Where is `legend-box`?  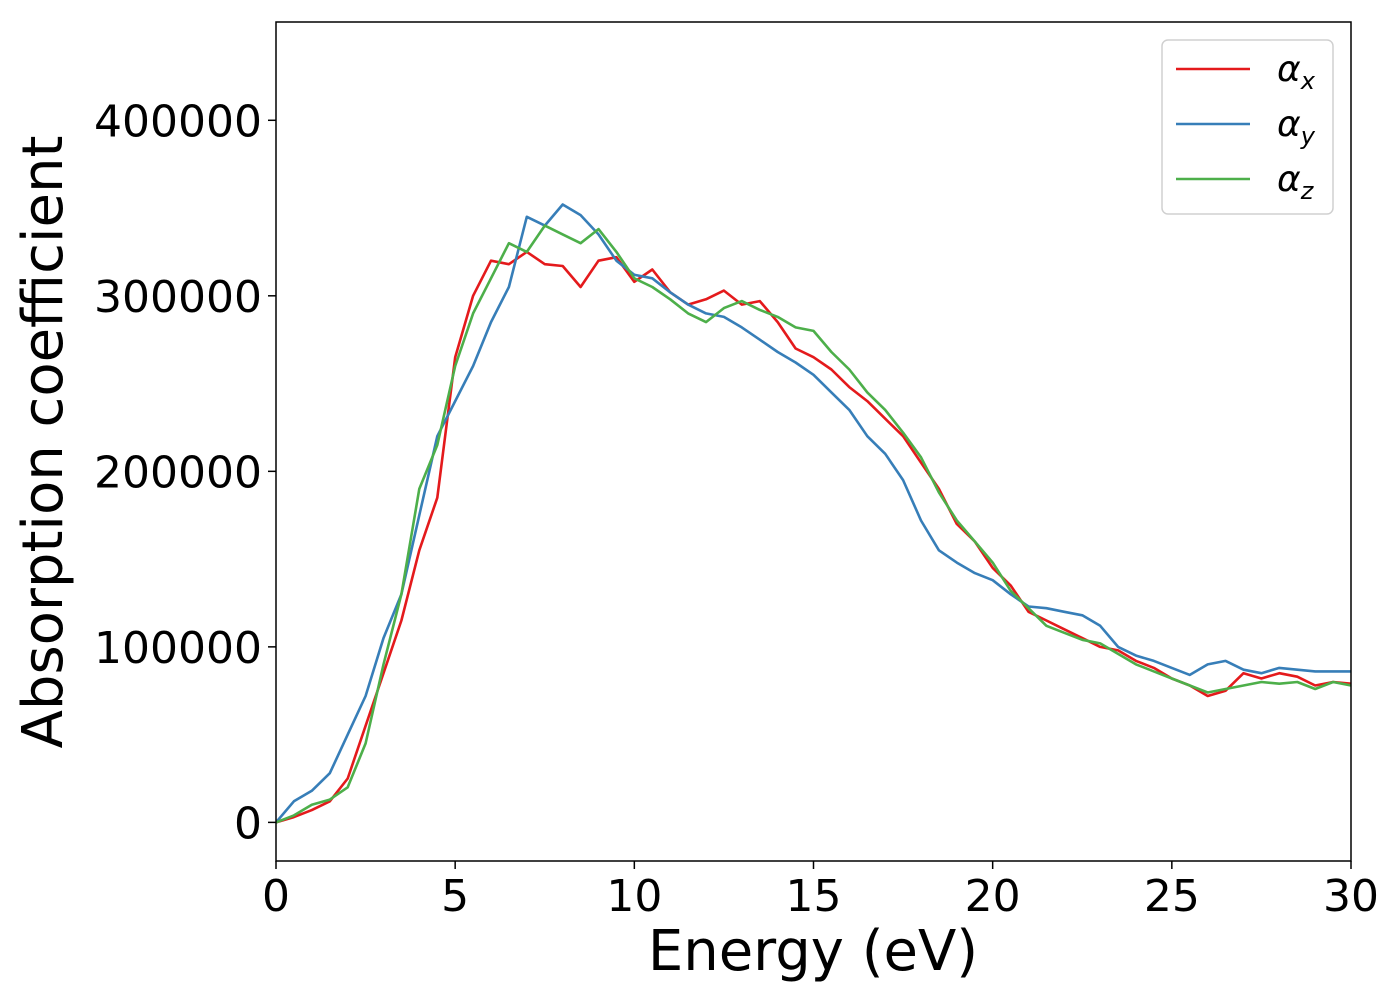
legend-box is located at coordinates (1247, 127).